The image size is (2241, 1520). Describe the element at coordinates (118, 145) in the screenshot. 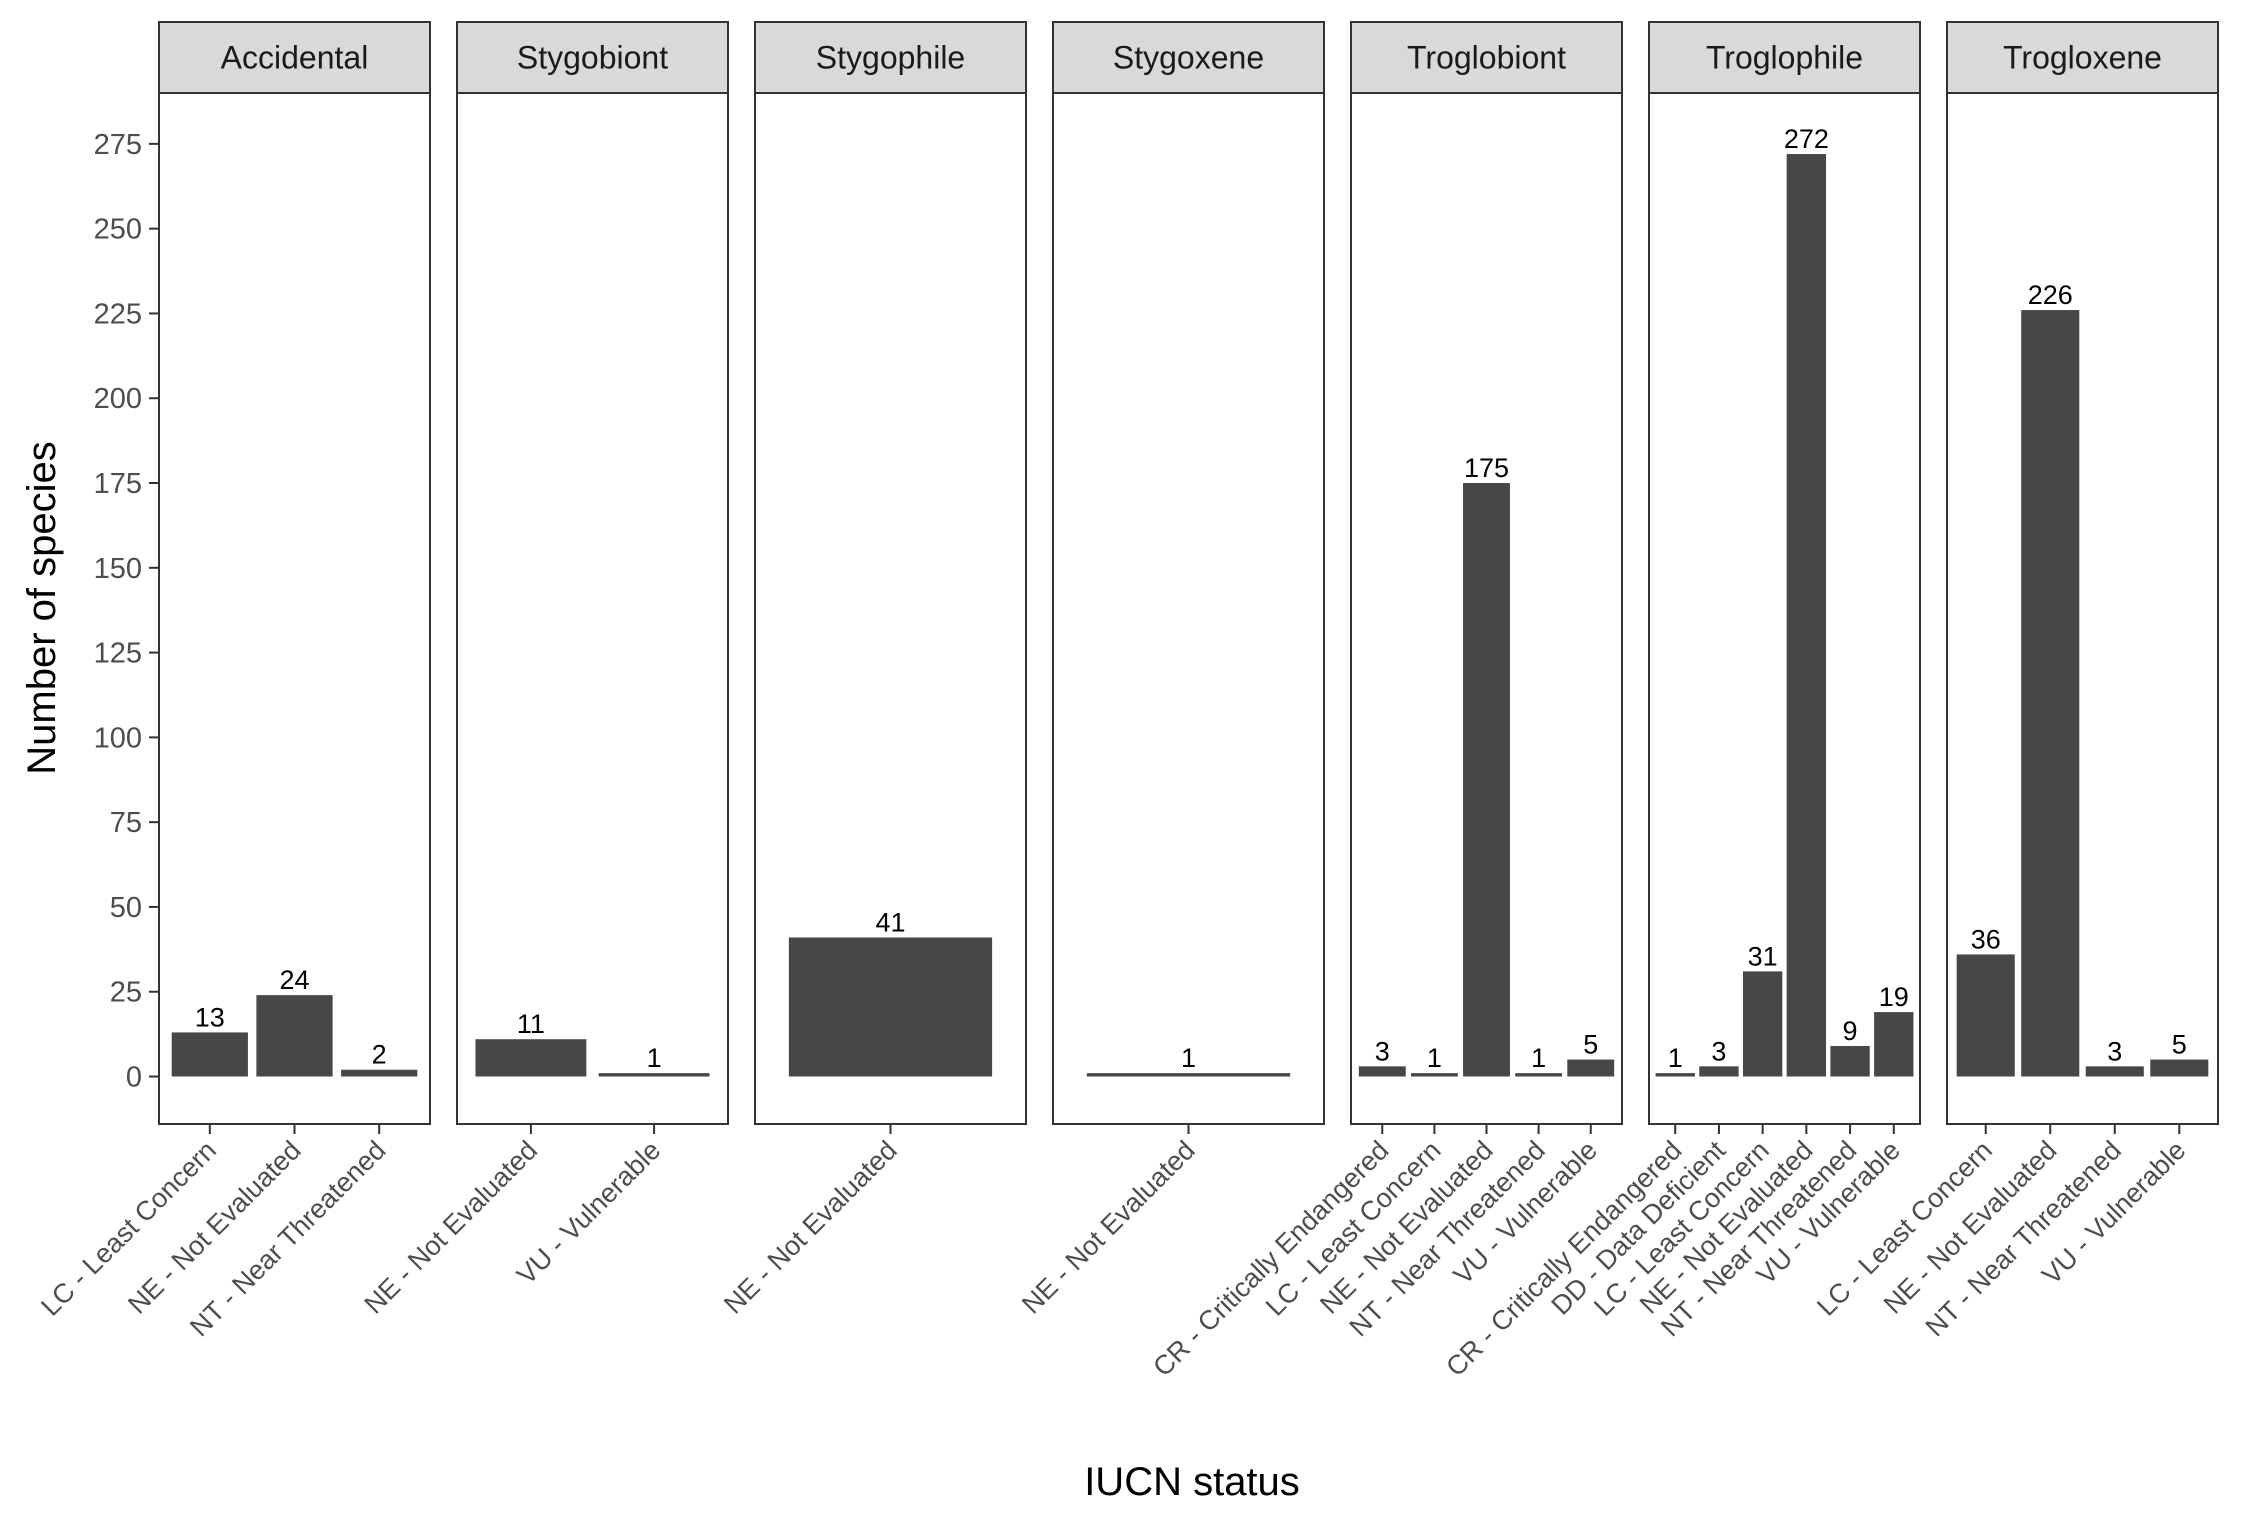

I see `y-tick-label: 275` at that location.